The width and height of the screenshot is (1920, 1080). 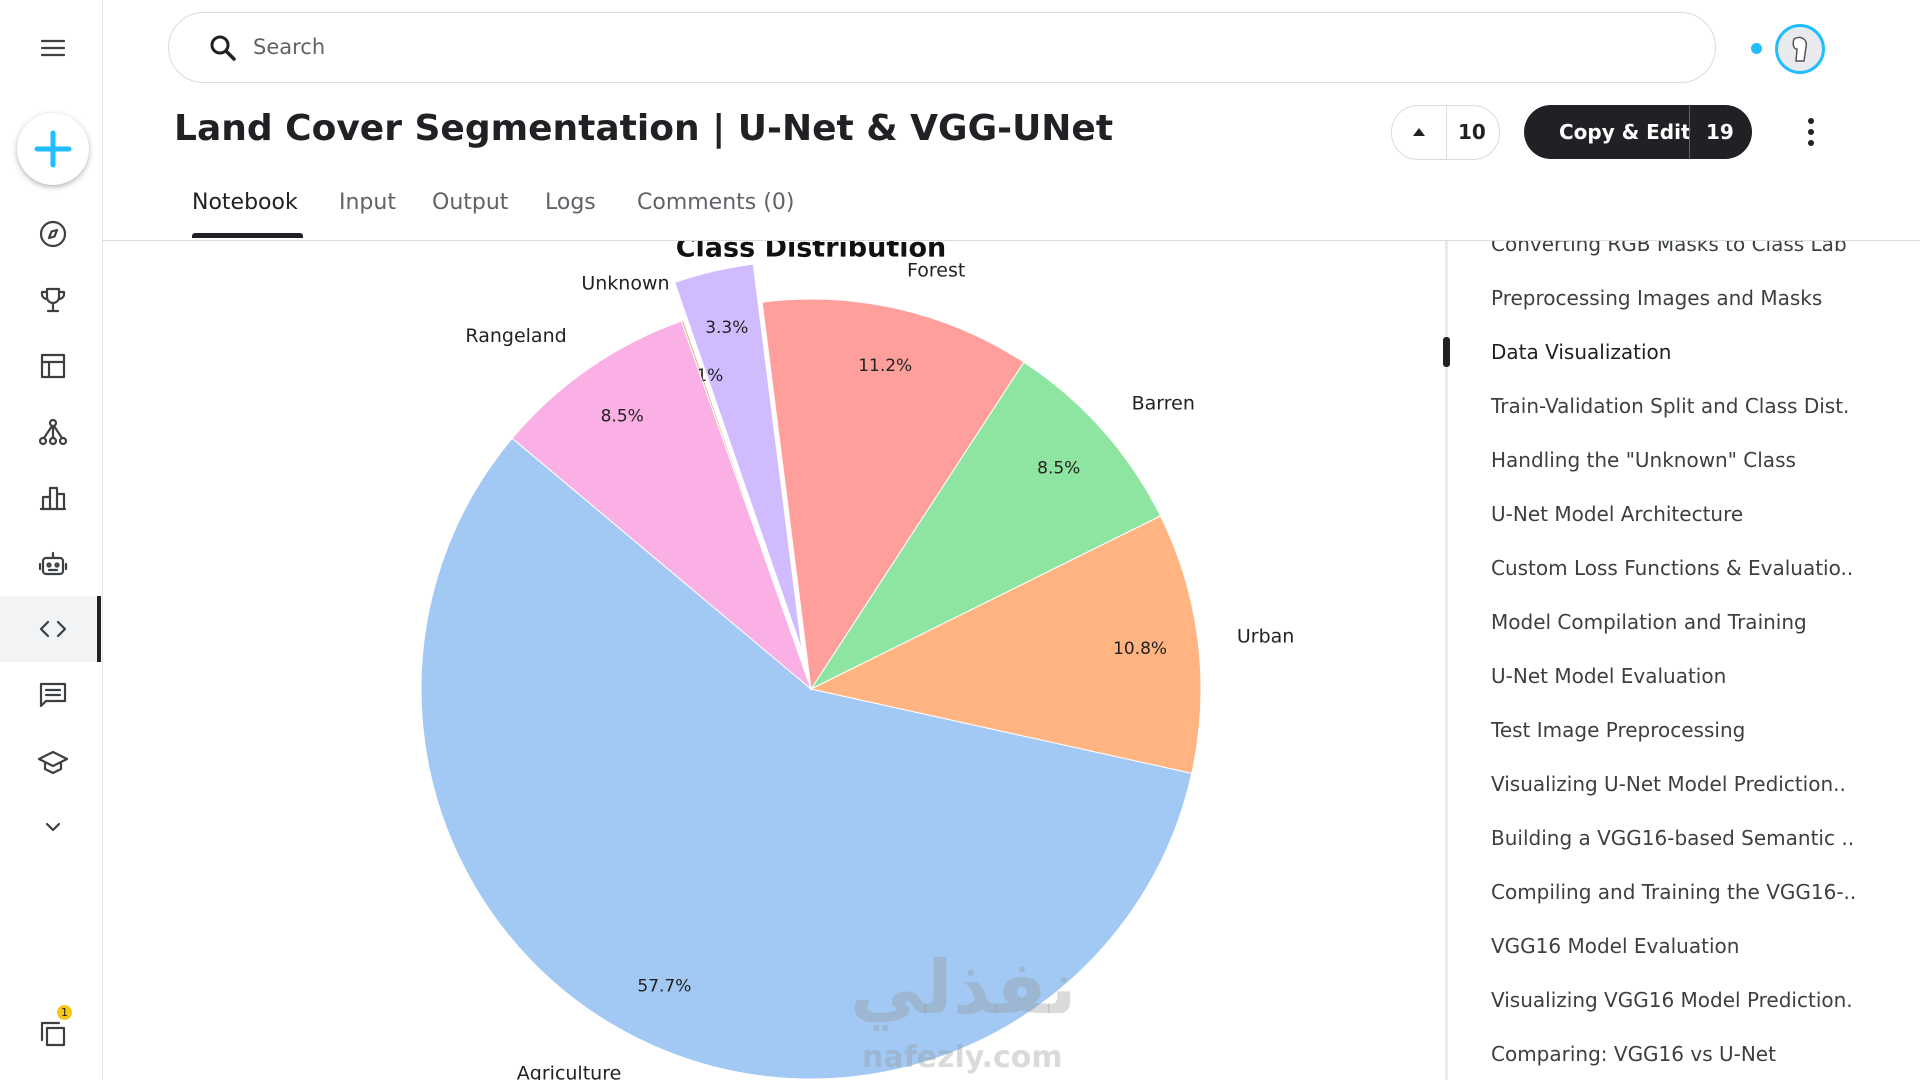 I want to click on watermark-arabic: نفذلي, so click(x=963, y=988).